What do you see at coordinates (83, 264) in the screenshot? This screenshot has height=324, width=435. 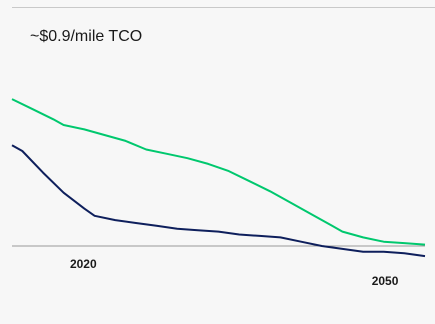 I see `x-tick-label-2020: 2020` at bounding box center [83, 264].